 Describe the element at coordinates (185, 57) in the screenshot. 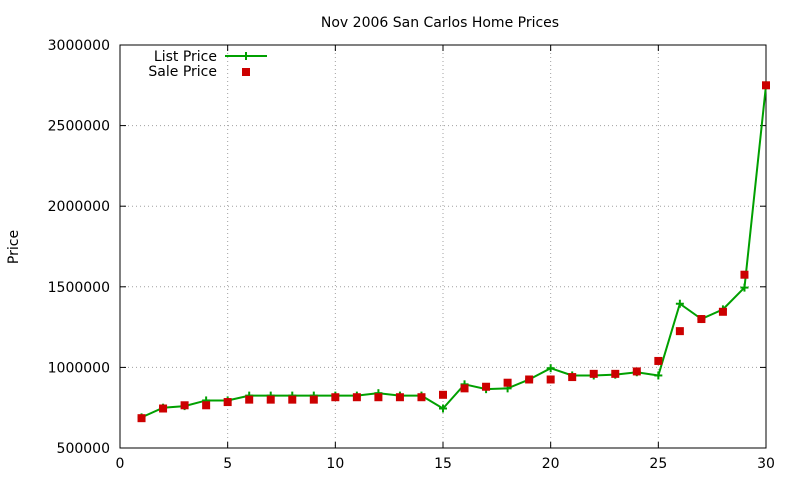

I see `legend-label-list-price: List Price` at that location.